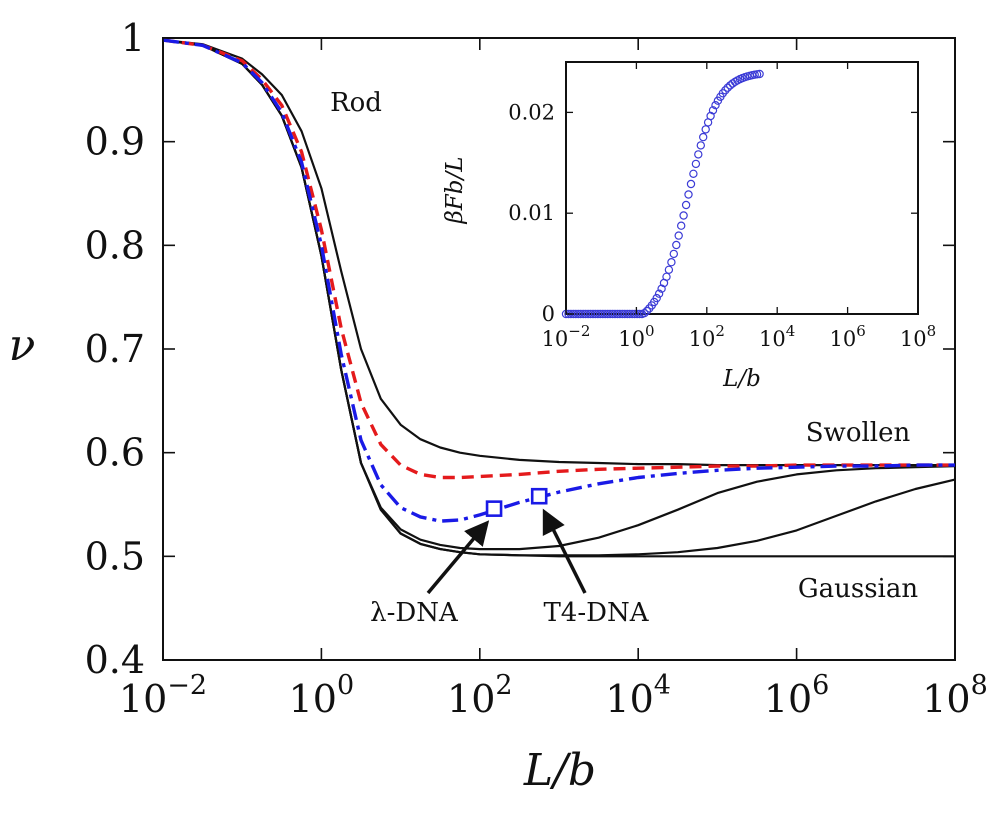  I want to click on inset-y-ticks: 0 0.01 0.02, so click(713, 213).